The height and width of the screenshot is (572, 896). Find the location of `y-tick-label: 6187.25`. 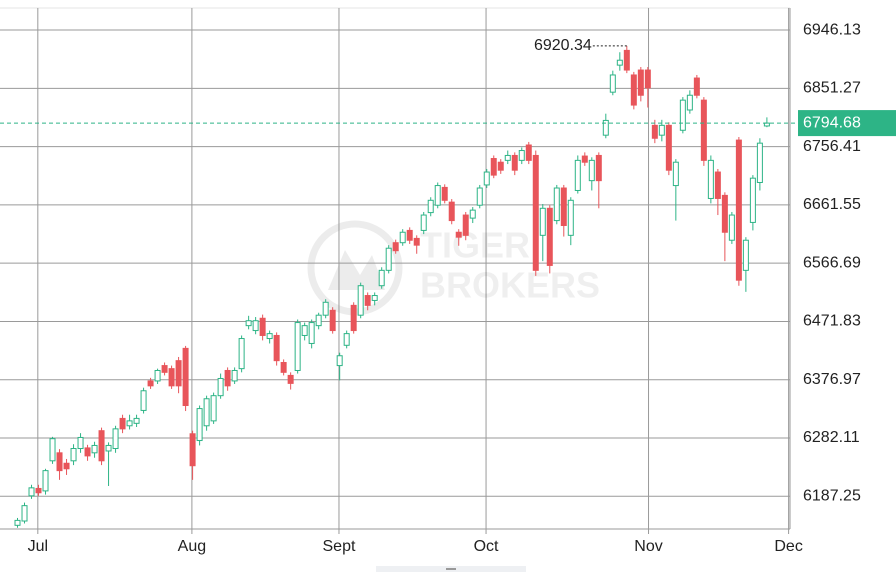

y-tick-label: 6187.25 is located at coordinates (832, 496).